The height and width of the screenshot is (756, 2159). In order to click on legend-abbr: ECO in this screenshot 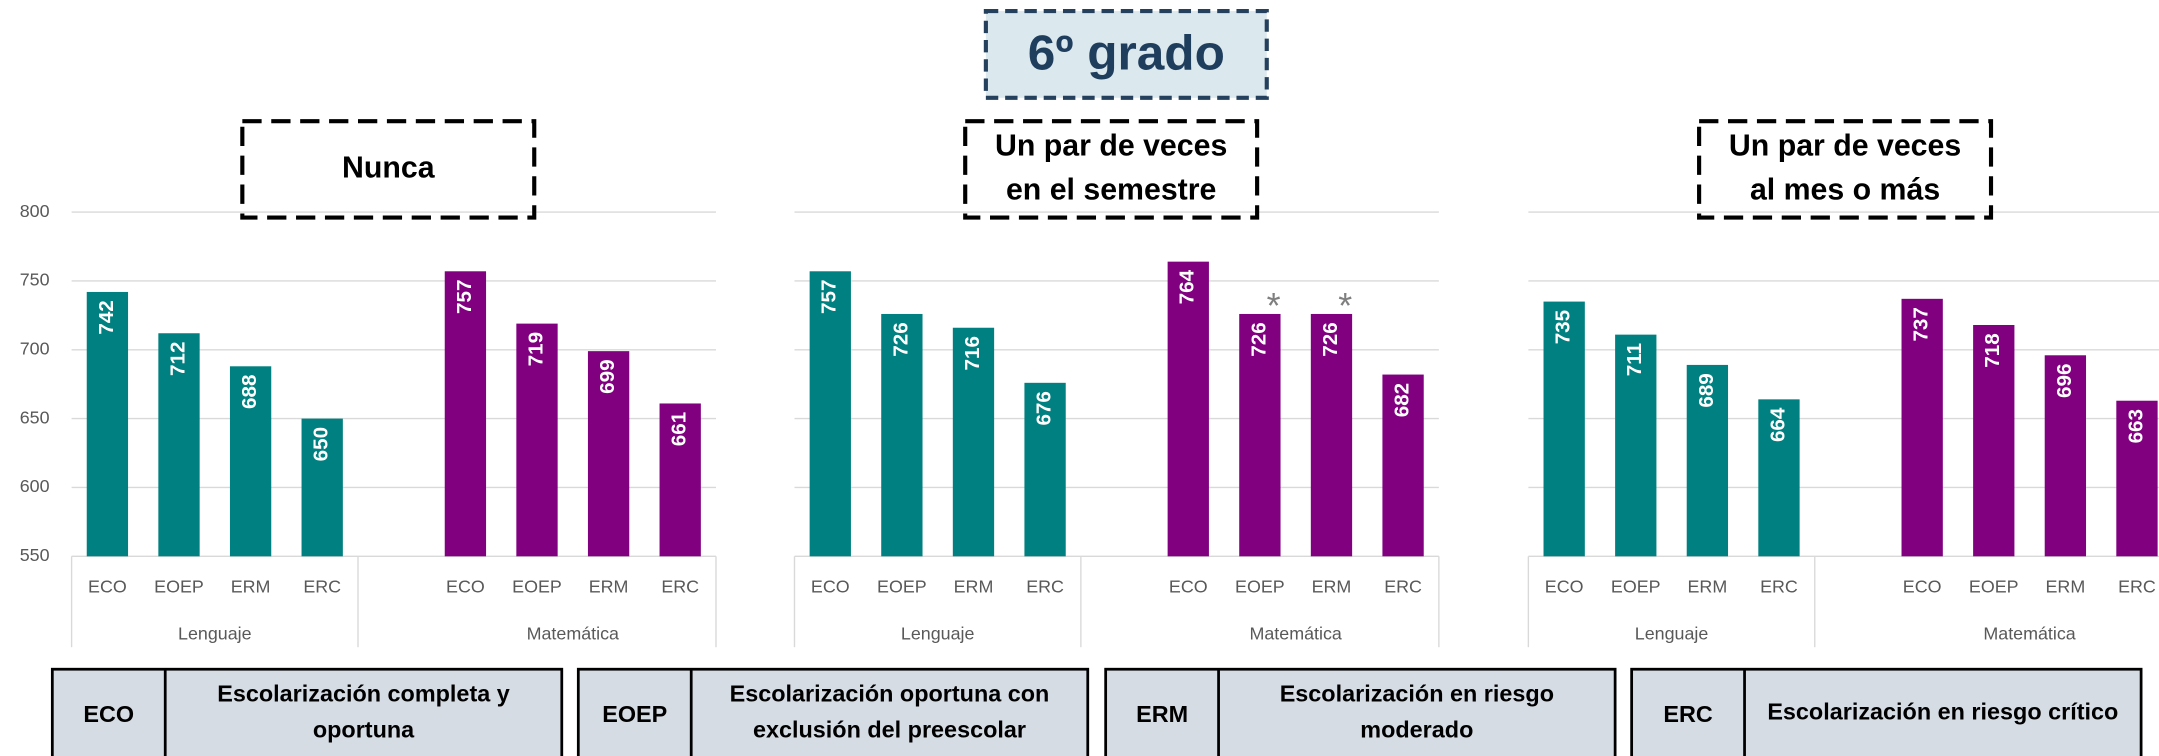, I will do `click(108, 714)`.